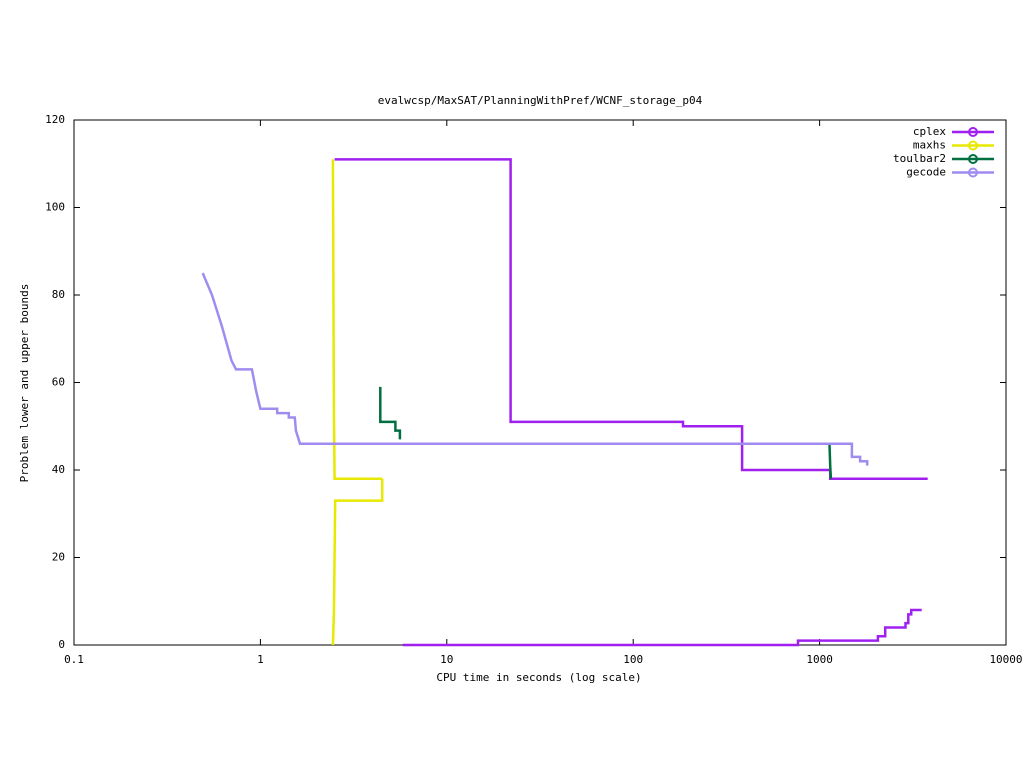  What do you see at coordinates (919, 158) in the screenshot?
I see `legend-label: toulbar2` at bounding box center [919, 158].